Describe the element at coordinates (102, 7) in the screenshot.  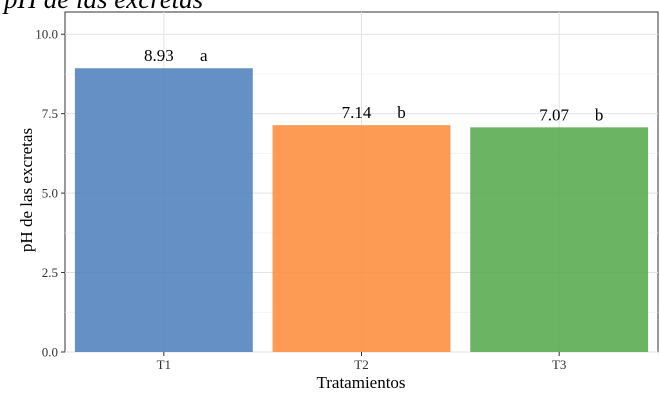
I see `chart-title: pH de las excretas` at that location.